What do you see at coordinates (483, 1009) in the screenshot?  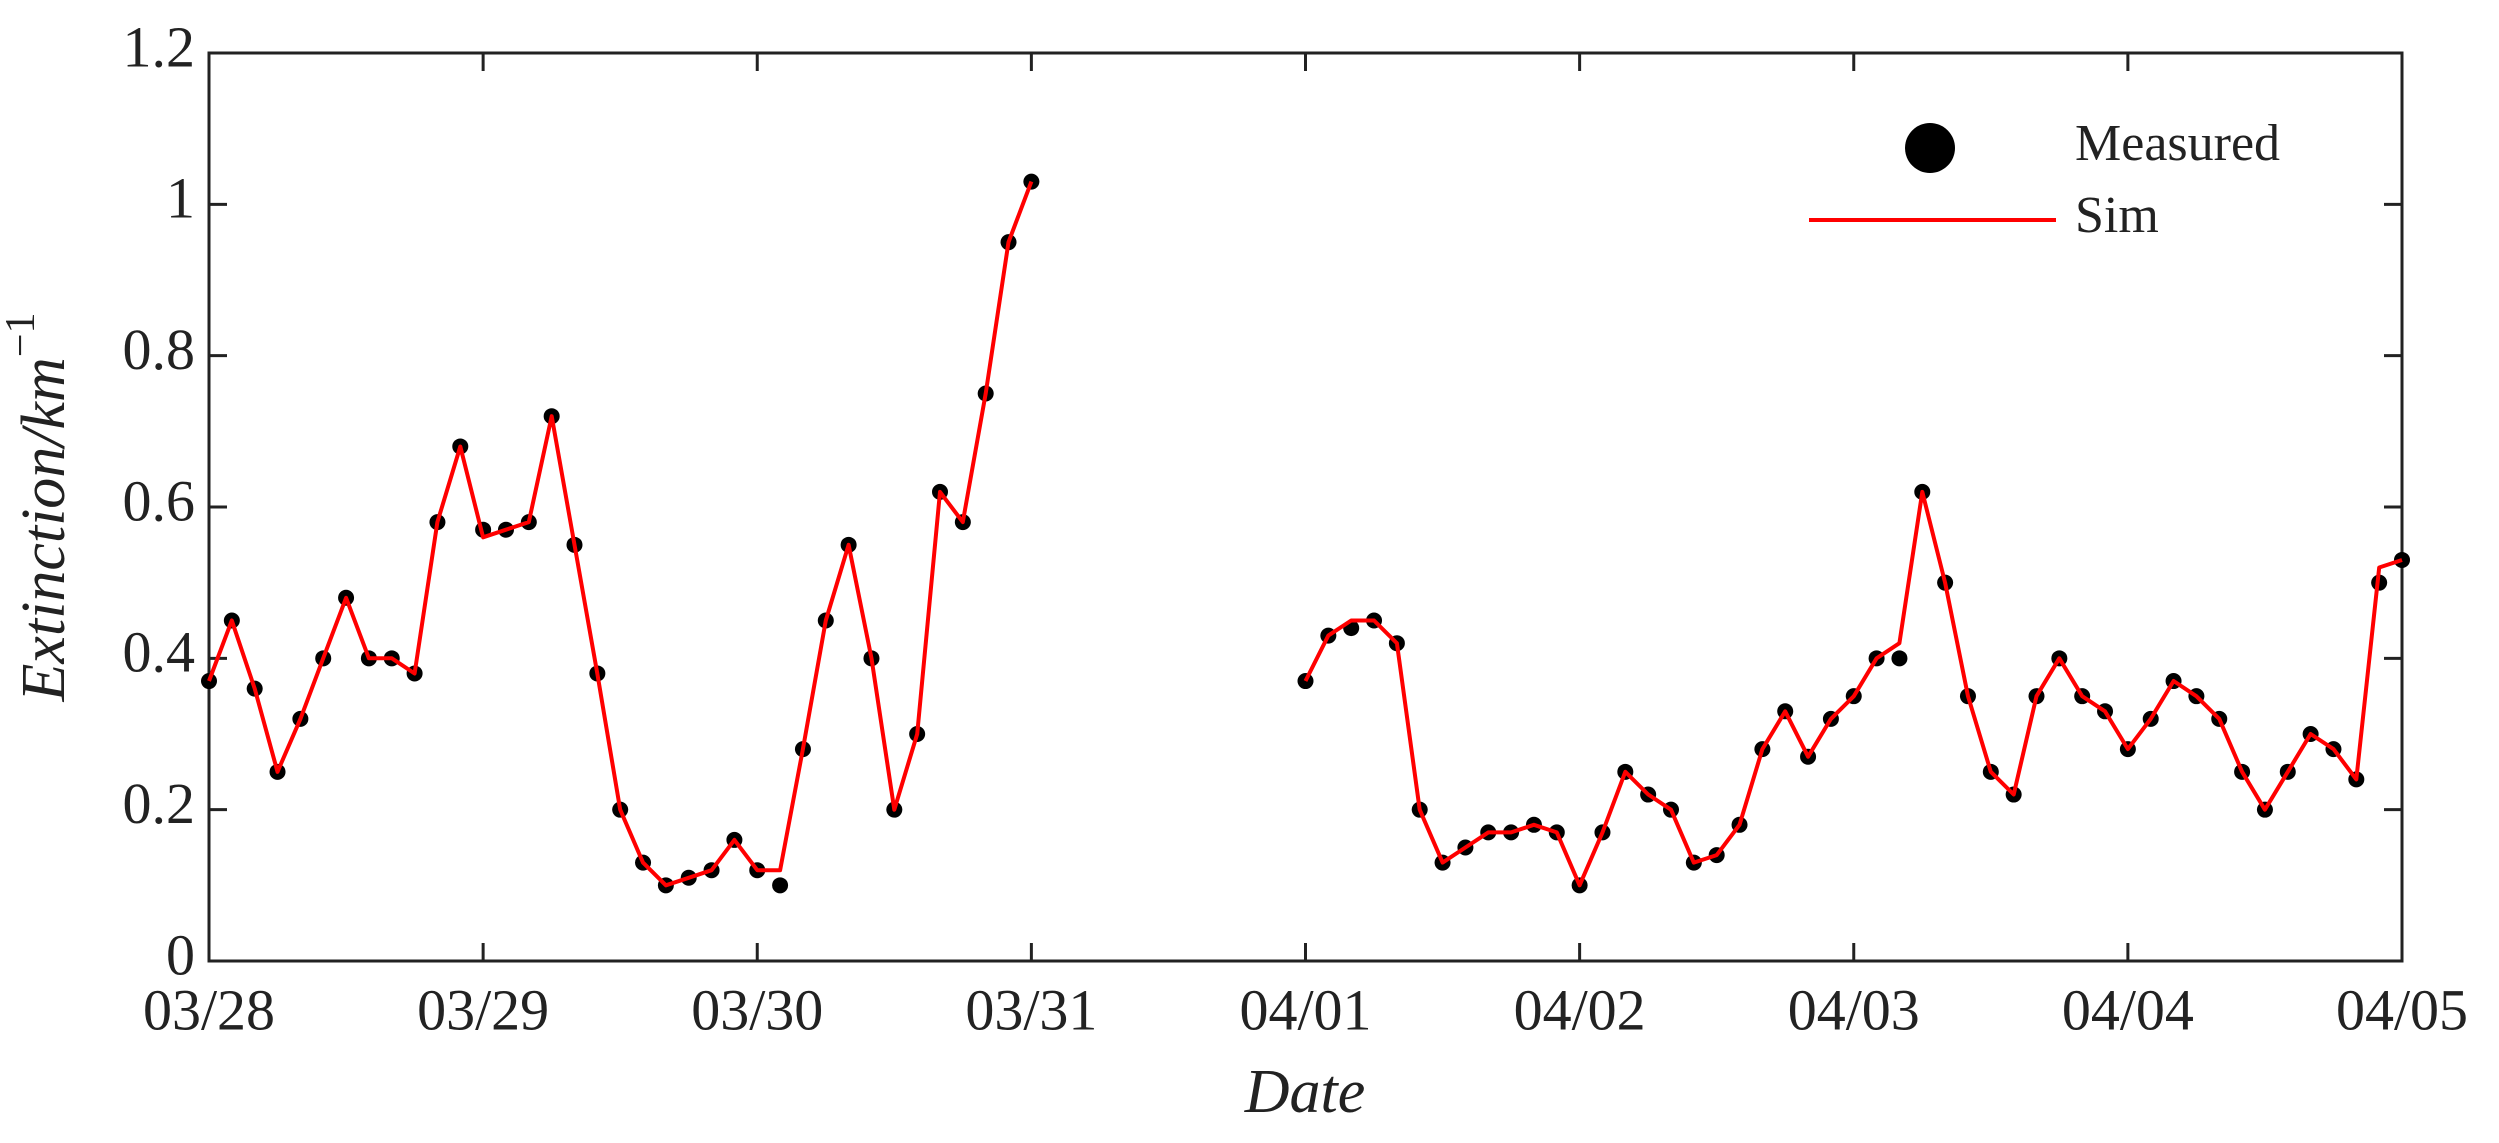 I see `x-tick-label: 03/29` at bounding box center [483, 1009].